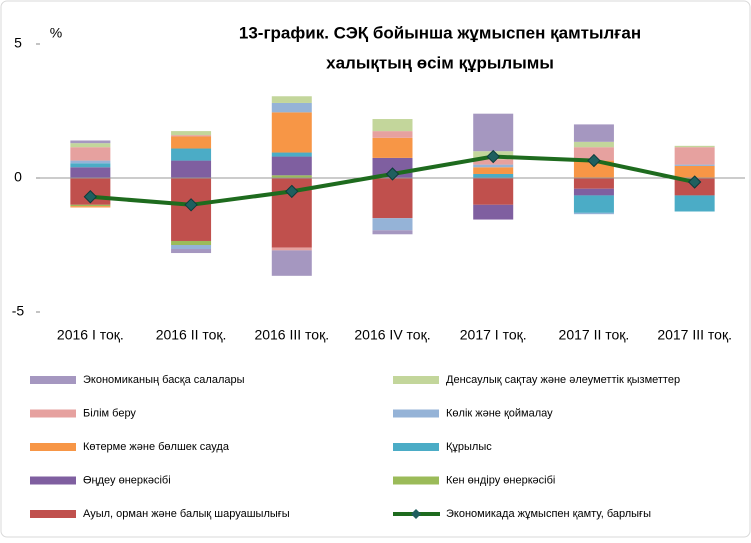 The height and width of the screenshot is (543, 751). Describe the element at coordinates (18, 177) in the screenshot. I see `y-tick-label: 0` at that location.